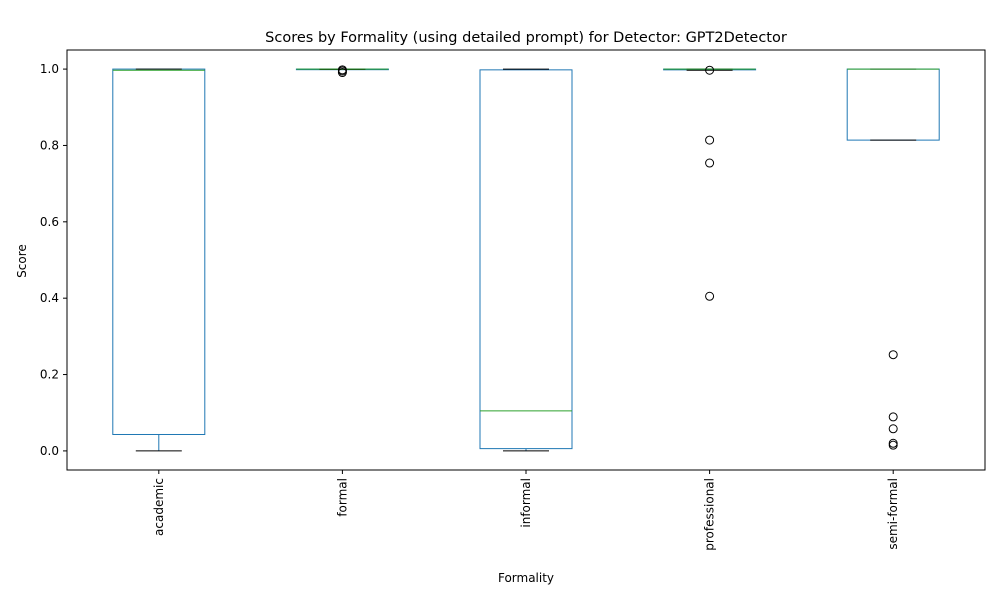 The height and width of the screenshot is (604, 1000). What do you see at coordinates (49, 375) in the screenshot?
I see `y-tick-label: 0.2` at bounding box center [49, 375].